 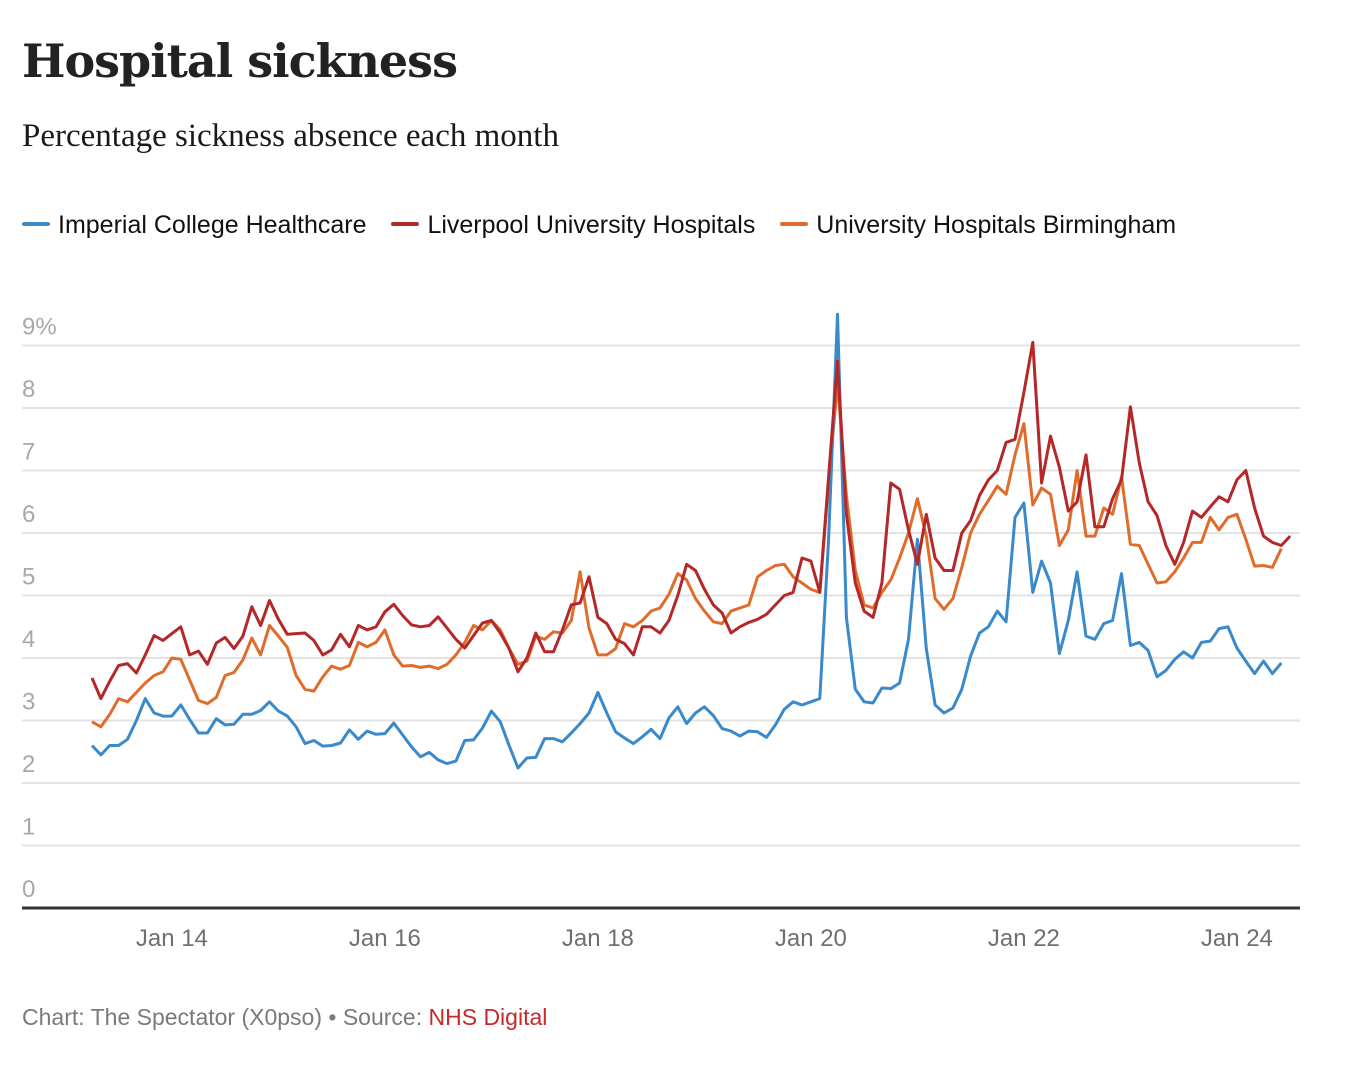 What do you see at coordinates (39, 609) in the screenshot?
I see `y-axis: 0 1 2 3 4 5 6 7 8 9%` at bounding box center [39, 609].